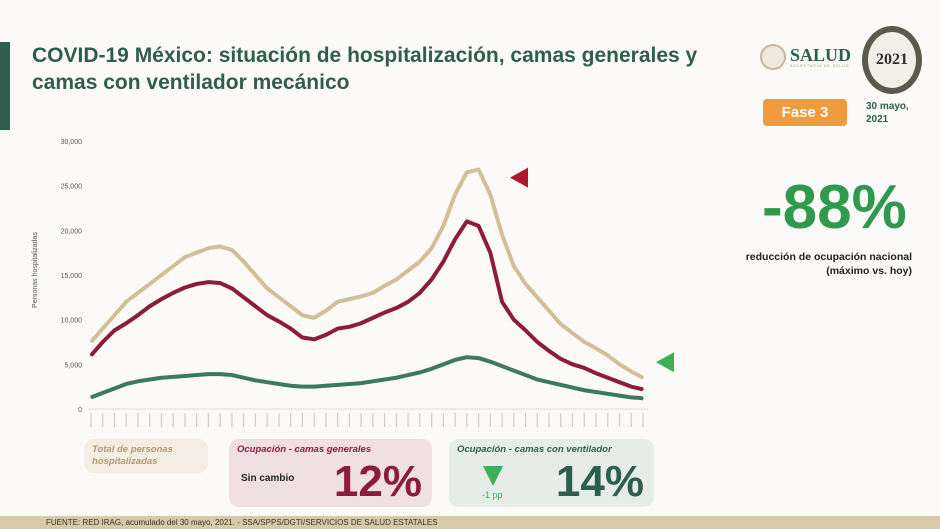  I want to click on card-ventilator-change: -1 pp, so click(492, 495).